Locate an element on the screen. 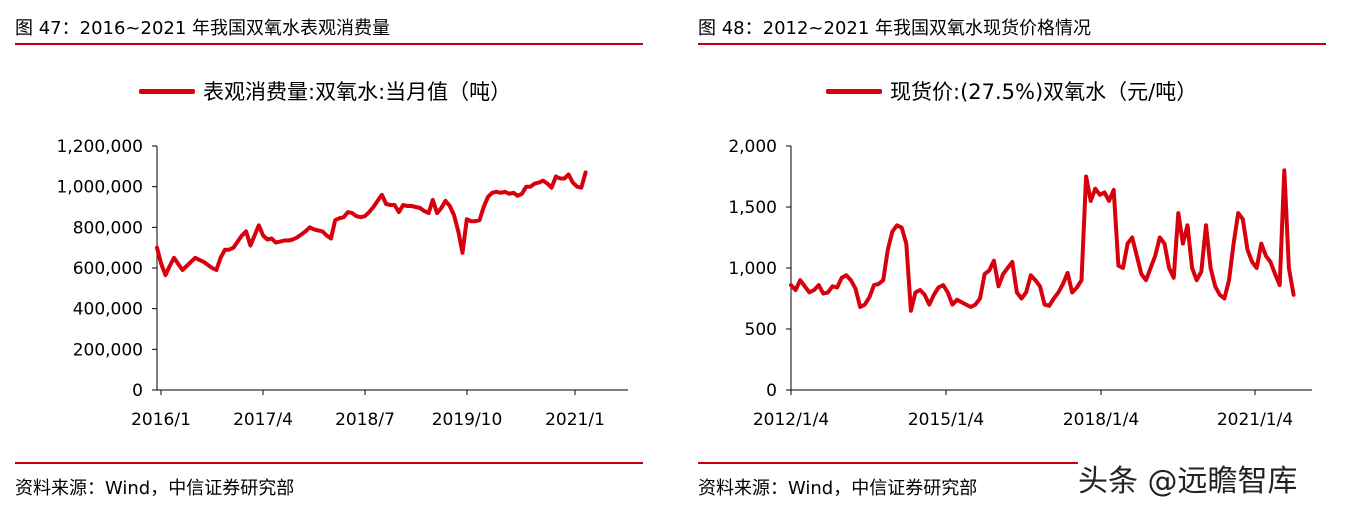  right-title-rule is located at coordinates (1012, 44).